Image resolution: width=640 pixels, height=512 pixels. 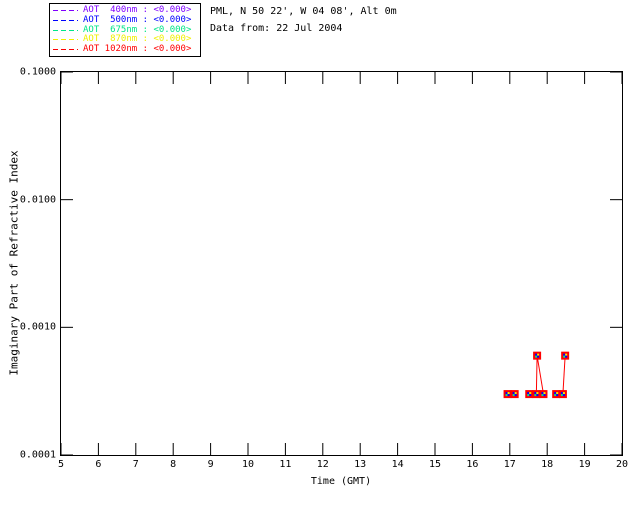 What do you see at coordinates (173, 464) in the screenshot?
I see `x-axis-tick-label: 8` at bounding box center [173, 464].